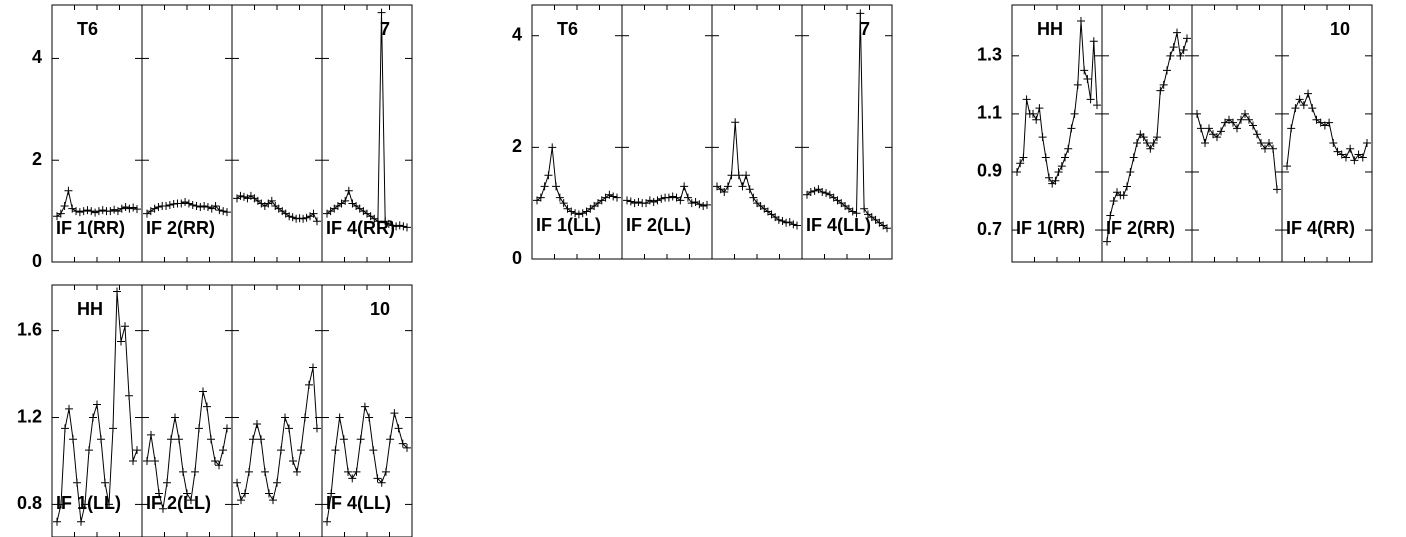  Describe the element at coordinates (358, 503) in the screenshot. I see `panel-label: IF 4(LL)` at that location.